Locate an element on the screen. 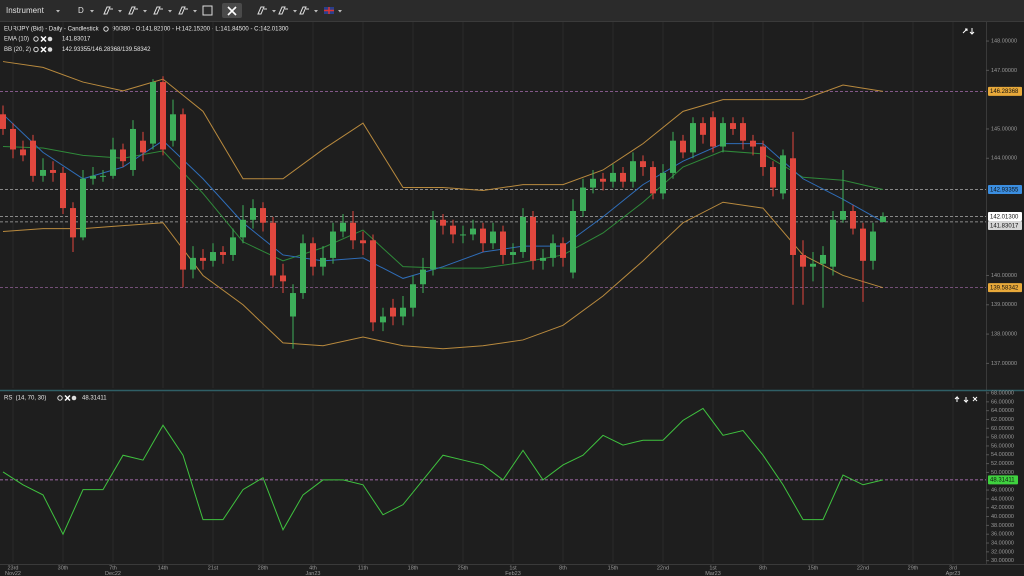  y-tick-label: 46.00000 is located at coordinates (1002, 491).